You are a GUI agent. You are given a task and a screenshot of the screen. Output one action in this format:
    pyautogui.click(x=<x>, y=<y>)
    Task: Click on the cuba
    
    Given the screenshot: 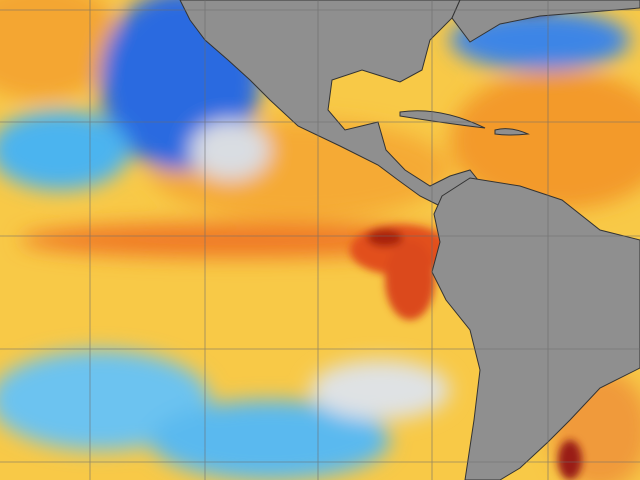 What is the action you would take?
    pyautogui.click(x=442, y=119)
    